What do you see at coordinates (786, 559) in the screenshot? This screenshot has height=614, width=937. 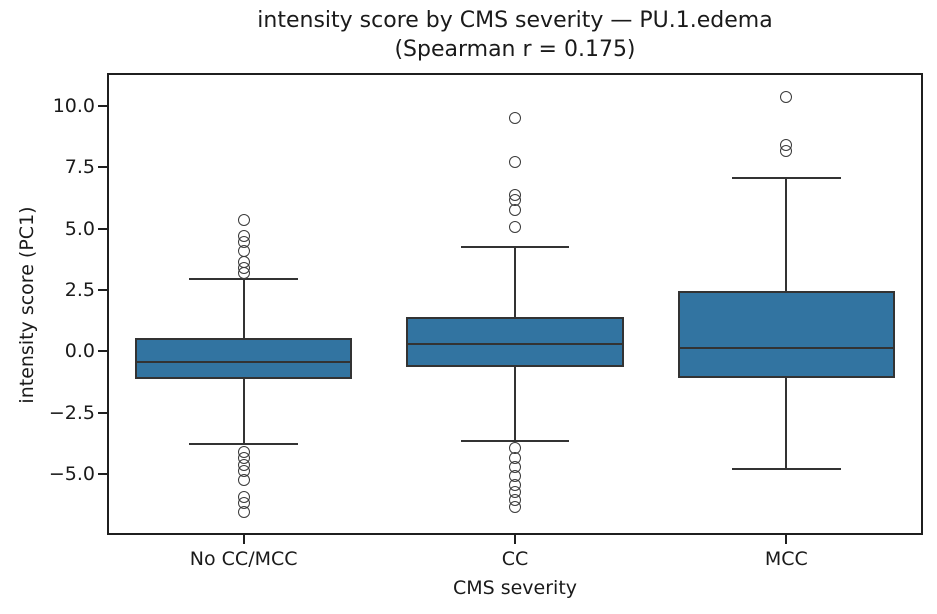 I see `x-tick-label: MCC` at bounding box center [786, 559].